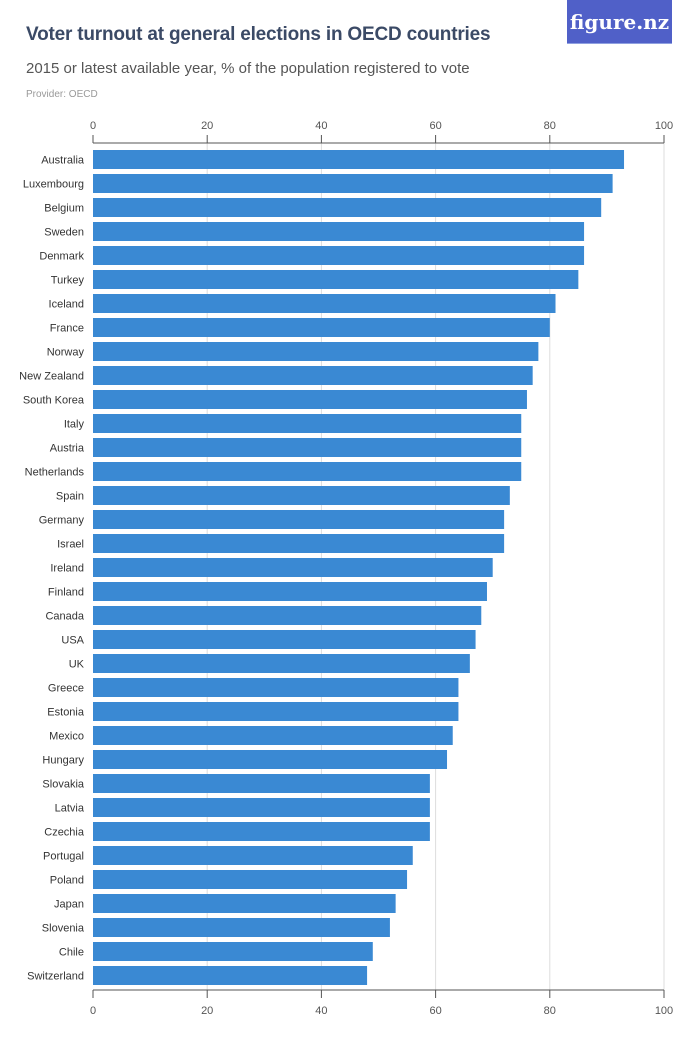  I want to click on tick-label-top: 20, so click(207, 126).